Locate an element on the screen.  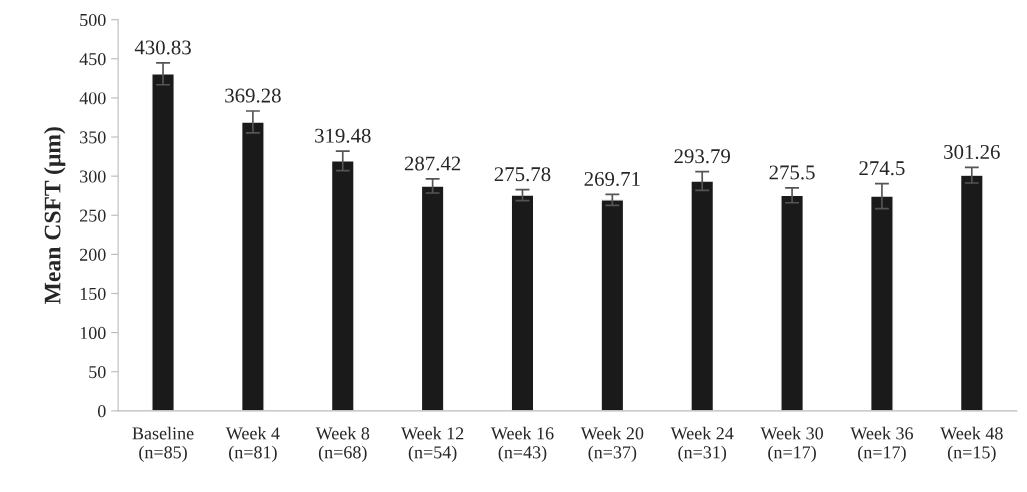
data-label: 269.71 is located at coordinates (612, 179).